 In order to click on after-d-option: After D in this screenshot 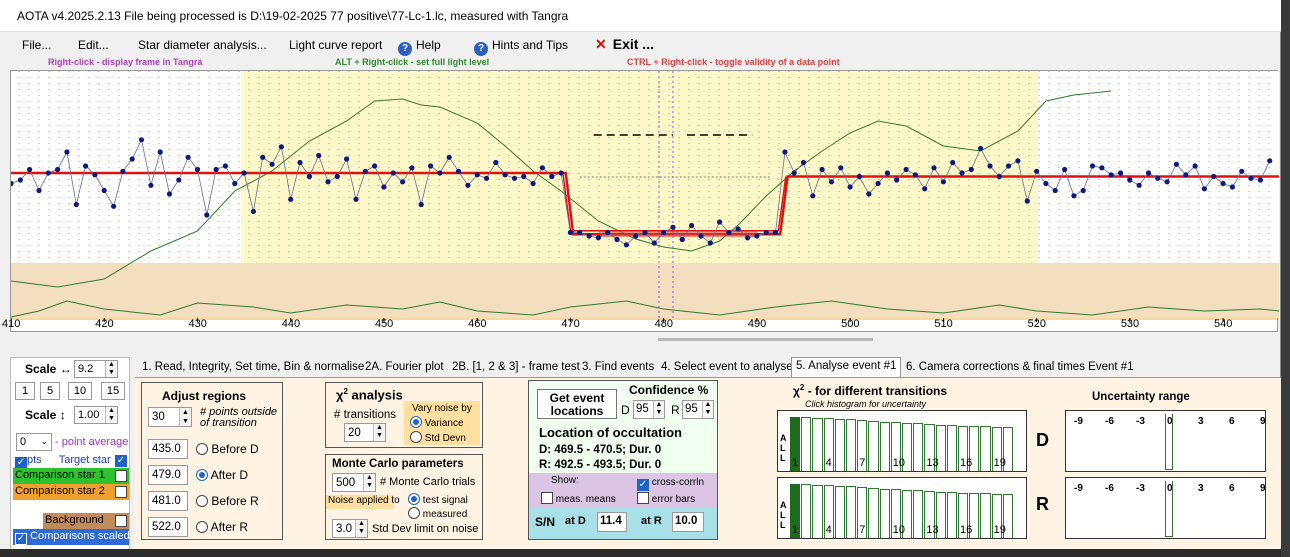, I will do `click(222, 475)`.